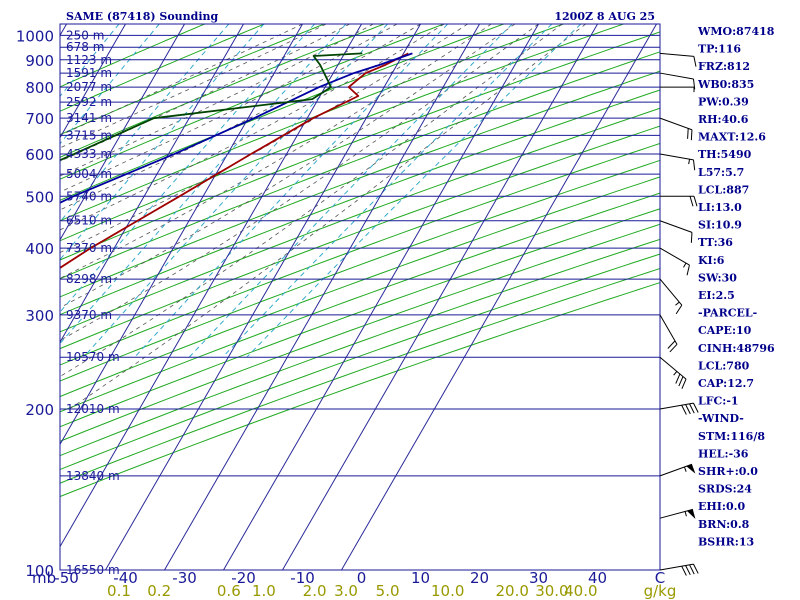 The image size is (800, 600). Describe the element at coordinates (93, 357) in the screenshot. I see `height-label: 10570 m` at that location.